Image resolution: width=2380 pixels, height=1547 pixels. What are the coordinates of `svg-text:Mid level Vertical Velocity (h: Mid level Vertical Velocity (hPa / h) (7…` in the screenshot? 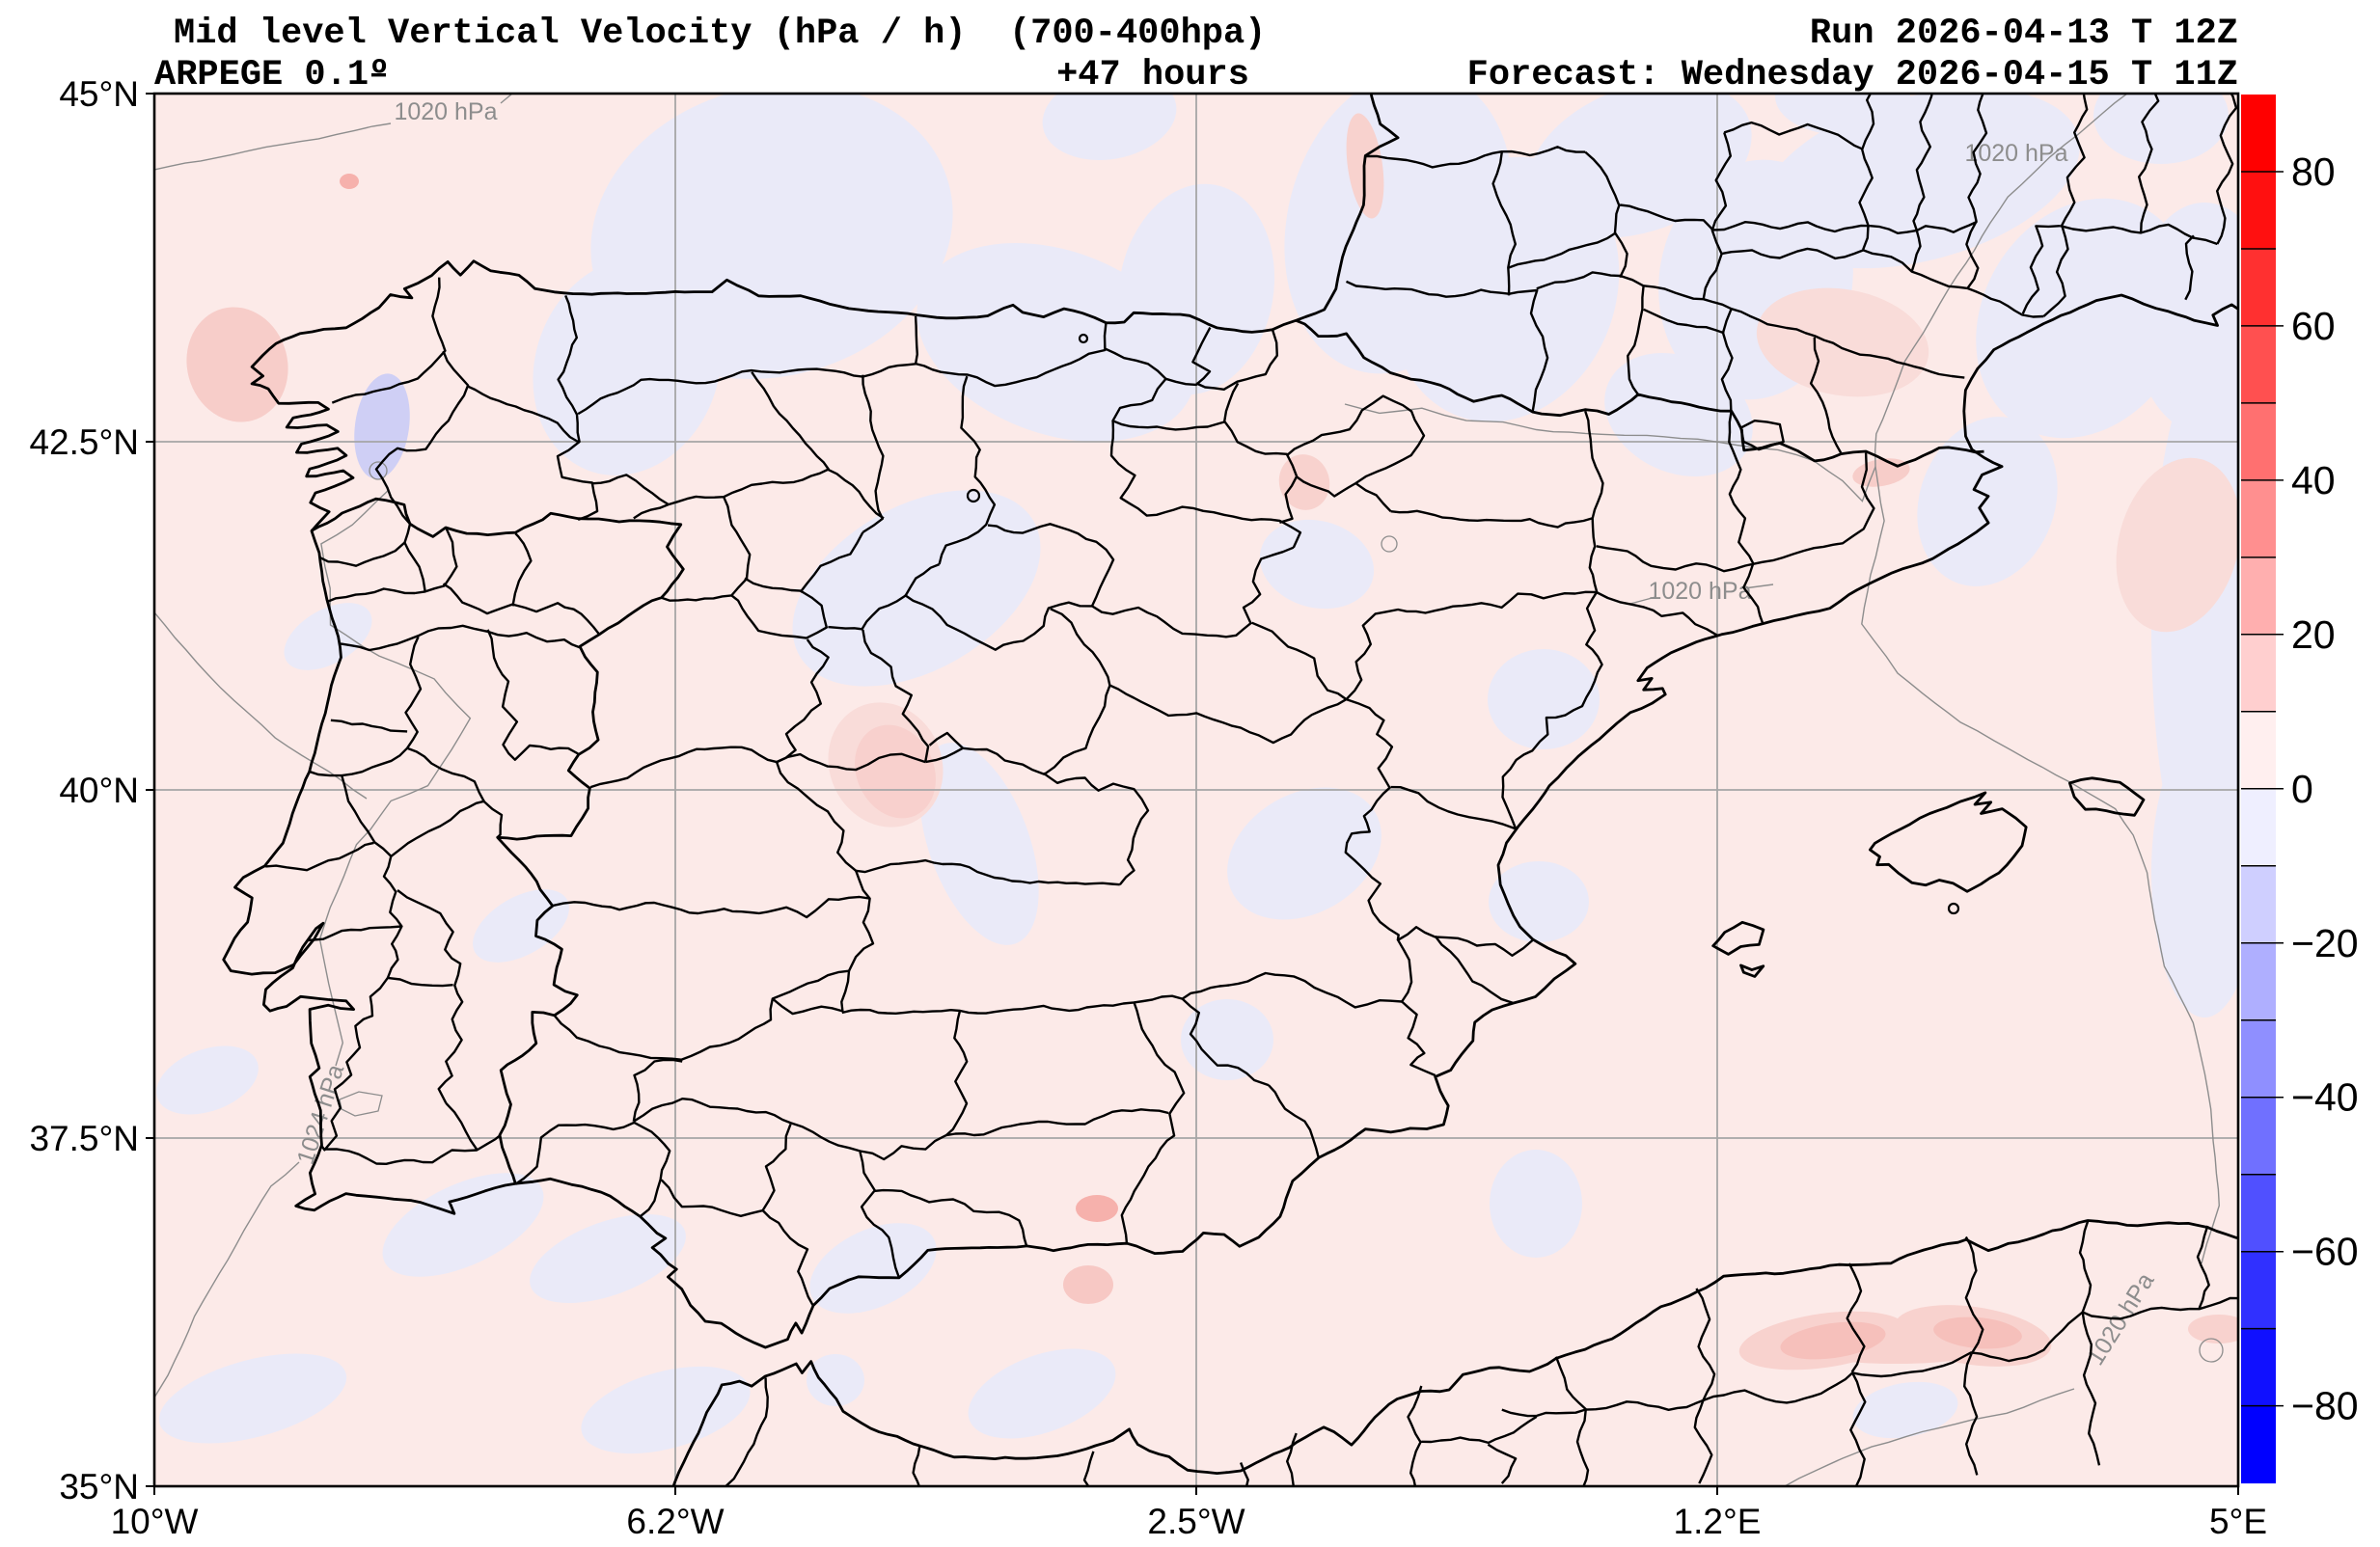 It's located at (720, 34).